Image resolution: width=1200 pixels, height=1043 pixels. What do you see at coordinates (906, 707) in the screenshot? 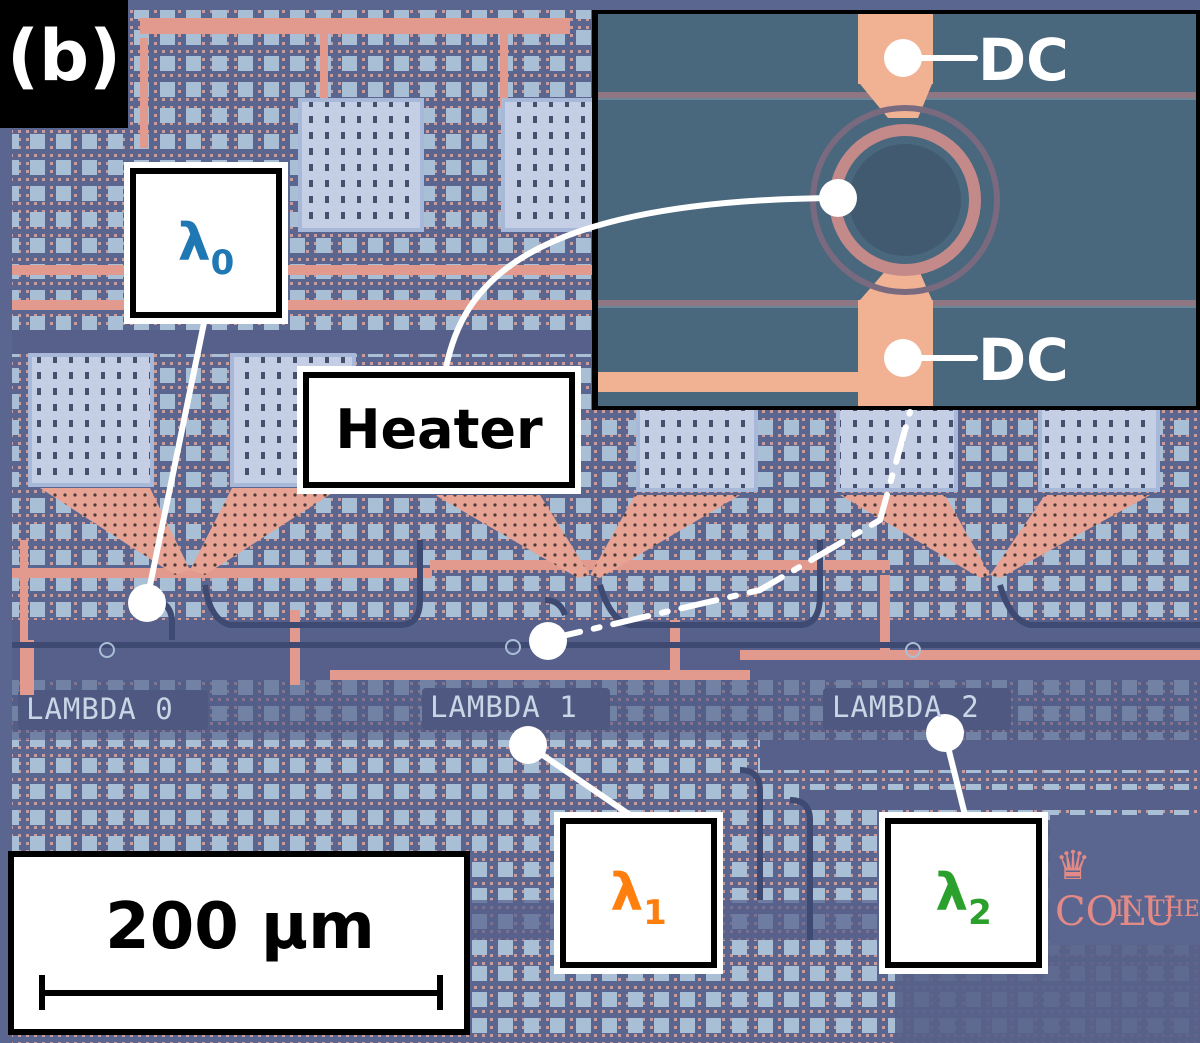
I see `chip-label-lambda-2: LAMBDA 2` at bounding box center [906, 707].